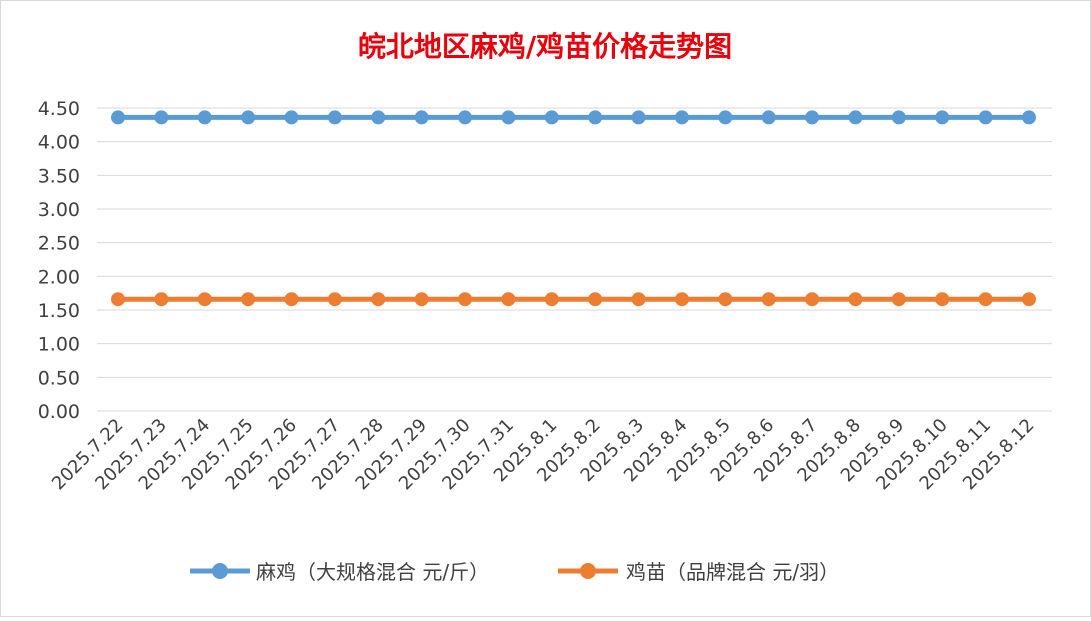  Describe the element at coordinates (59, 210) in the screenshot. I see `y-tick-label: 3.00` at that location.